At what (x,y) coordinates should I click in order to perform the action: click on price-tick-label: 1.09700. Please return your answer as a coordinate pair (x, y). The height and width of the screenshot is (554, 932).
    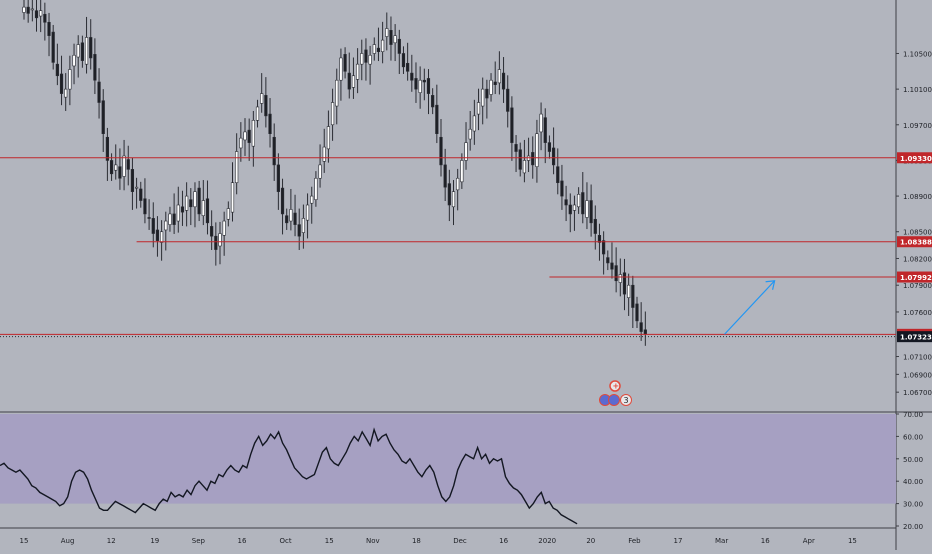
    Looking at the image, I should click on (917, 126).